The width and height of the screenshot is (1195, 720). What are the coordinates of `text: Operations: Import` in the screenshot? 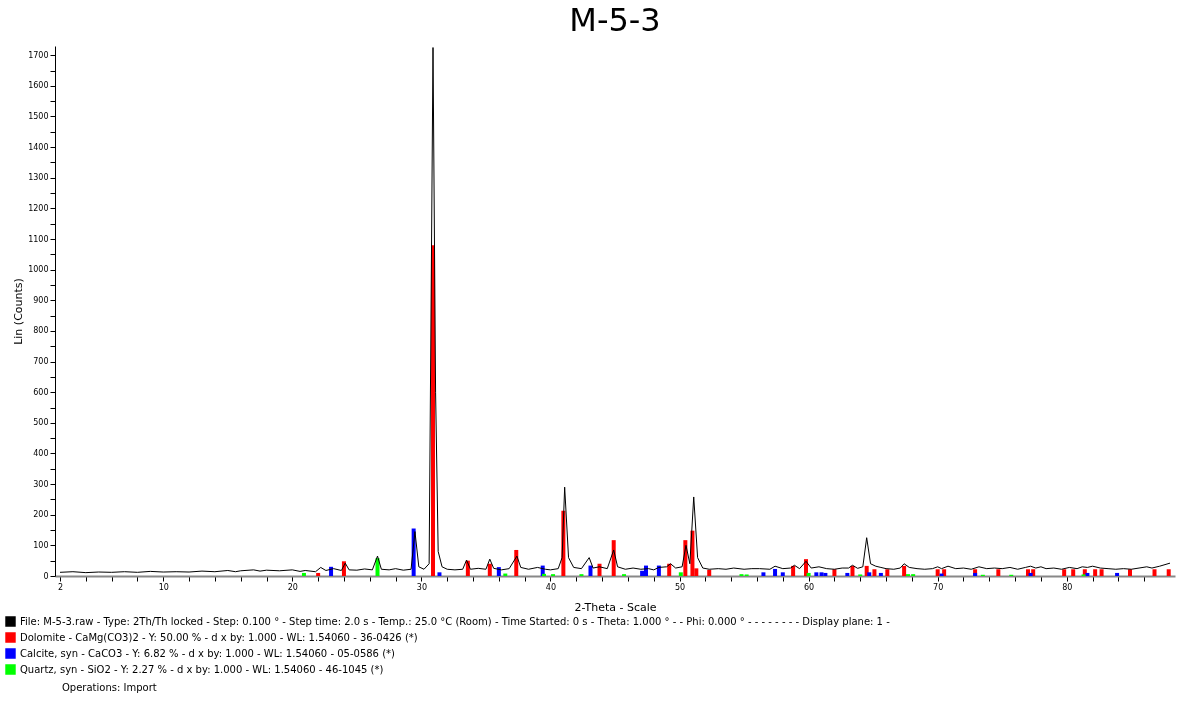 It's located at (110, 687).